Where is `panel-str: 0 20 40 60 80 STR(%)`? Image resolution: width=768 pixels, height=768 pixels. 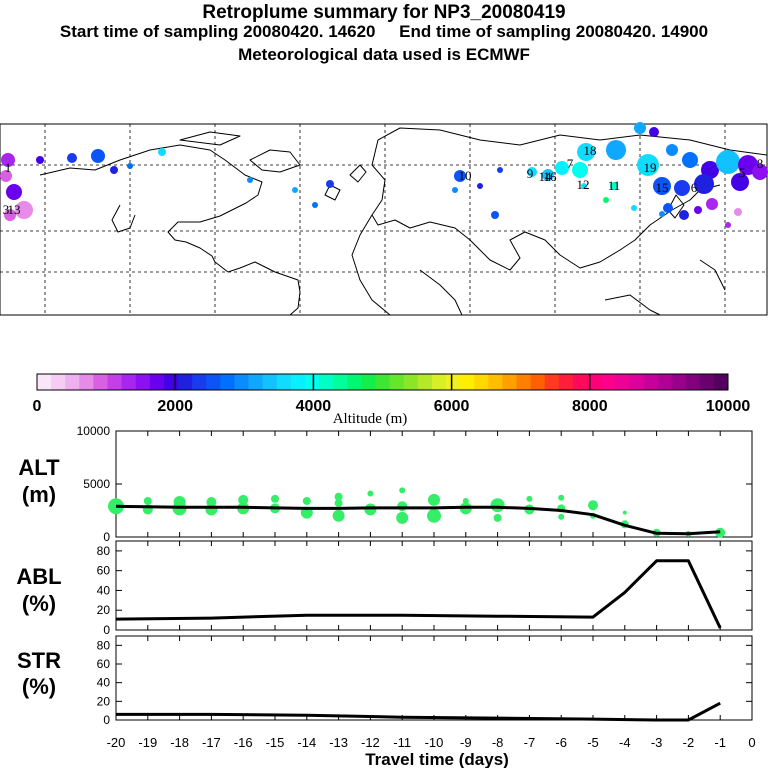
panel-str: 0 20 40 60 80 STR(%) is located at coordinates (385, 681).